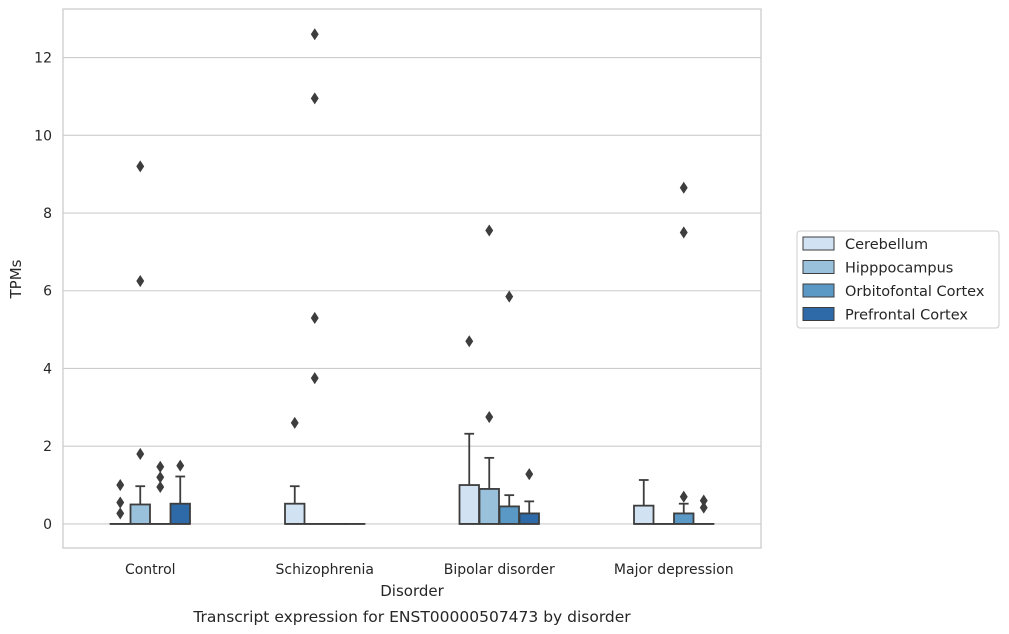 Image resolution: width=1009 pixels, height=634 pixels. Describe the element at coordinates (47, 447) in the screenshot. I see `y-tick-label: 2` at that location.